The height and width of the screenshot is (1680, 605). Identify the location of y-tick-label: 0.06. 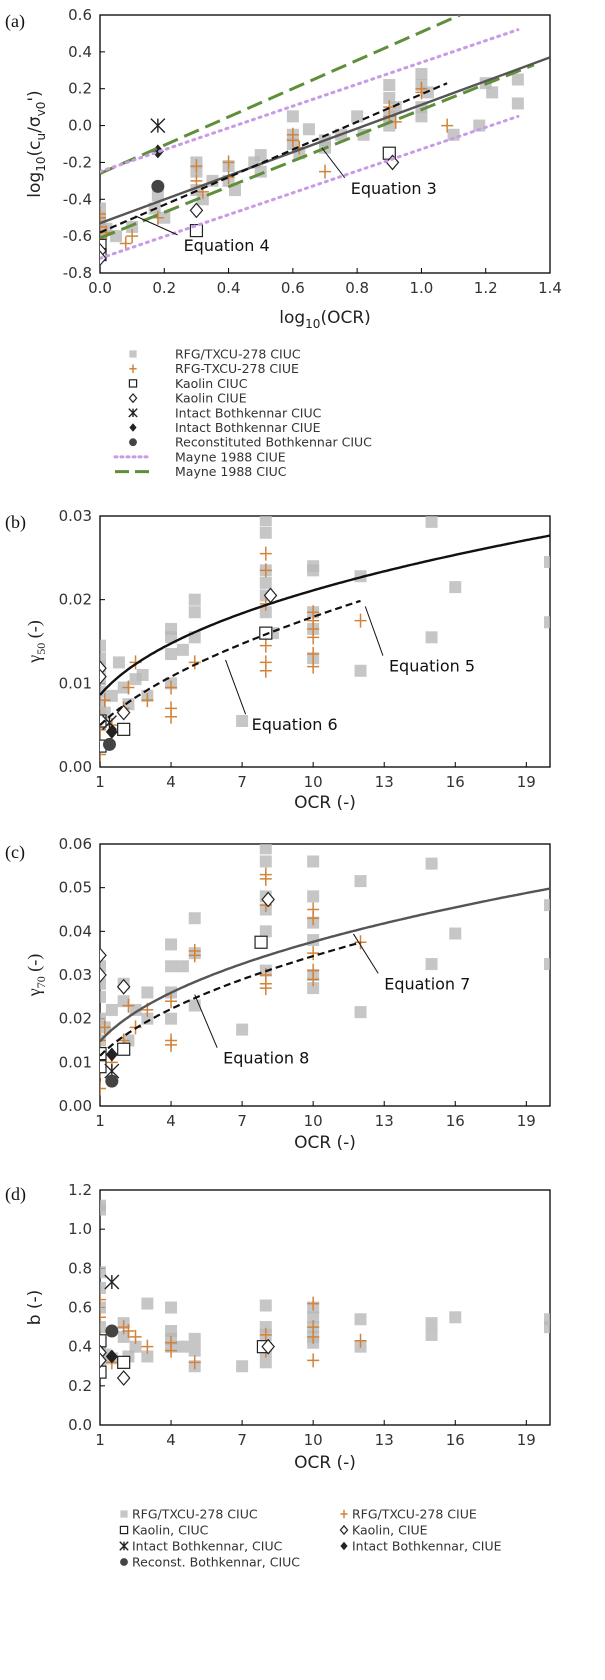
(75, 844).